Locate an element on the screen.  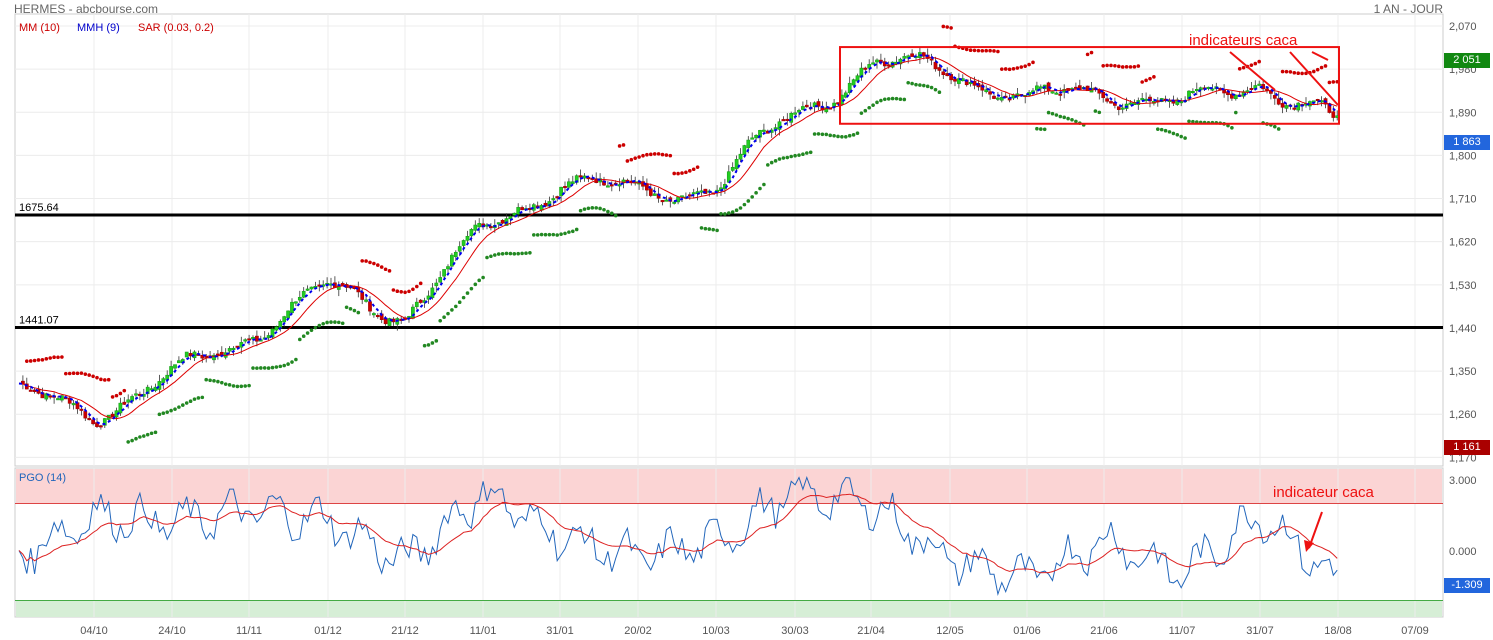
price-tag-low: 1 161 is located at coordinates (1467, 447).